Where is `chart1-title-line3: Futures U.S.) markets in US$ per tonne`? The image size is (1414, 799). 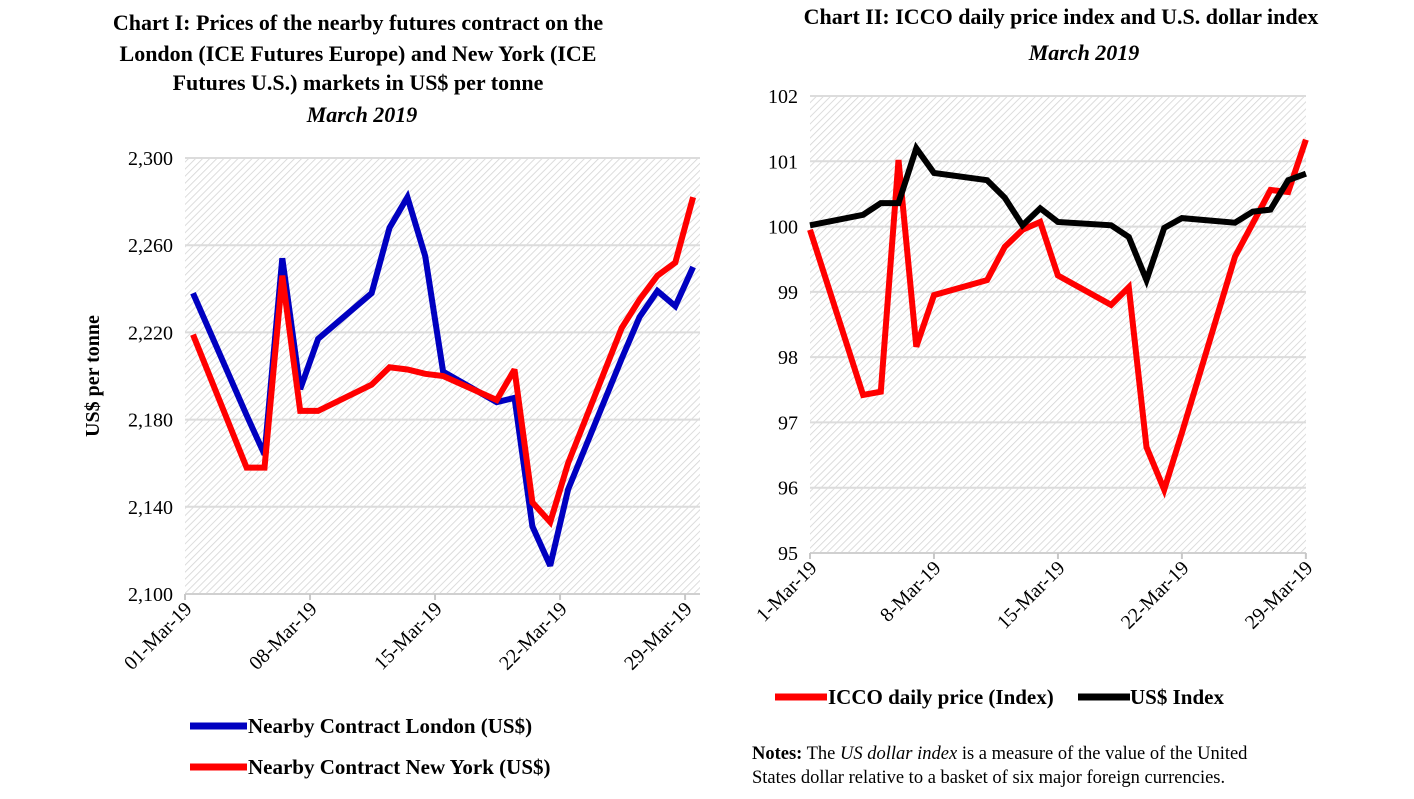
chart1-title-line3: Futures U.S.) markets in US$ per tonne is located at coordinates (358, 82).